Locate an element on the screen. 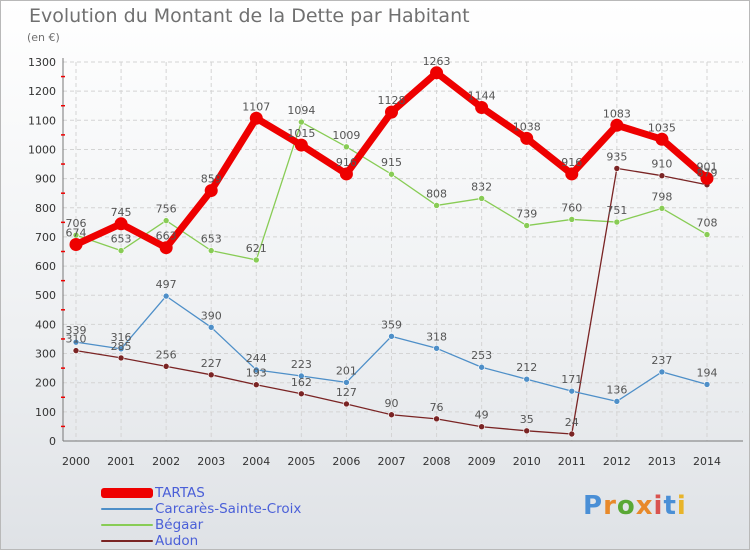 This screenshot has width=750, height=550. y-tick-label: 500 is located at coordinates (45, 295).